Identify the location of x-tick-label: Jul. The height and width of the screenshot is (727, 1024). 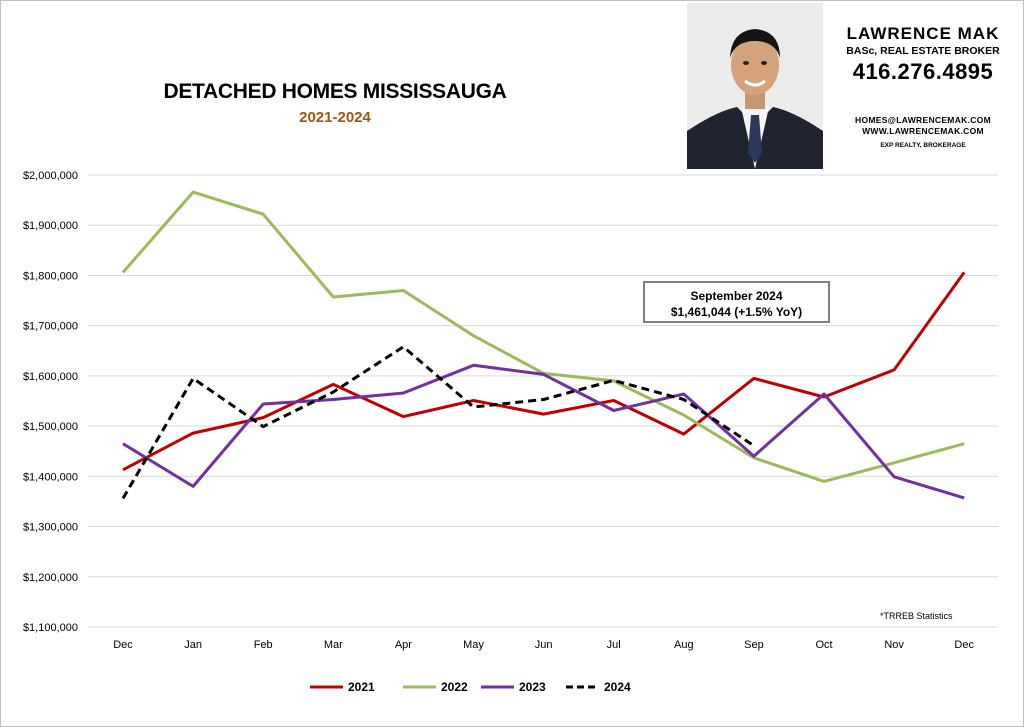
(614, 645).